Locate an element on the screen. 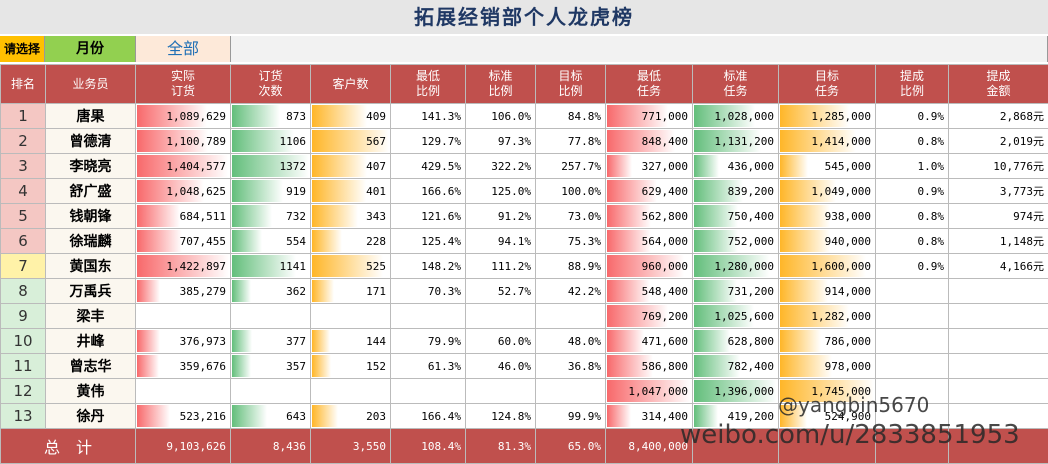 The width and height of the screenshot is (1048, 464). name-cell: 井峰 is located at coordinates (91, 341).